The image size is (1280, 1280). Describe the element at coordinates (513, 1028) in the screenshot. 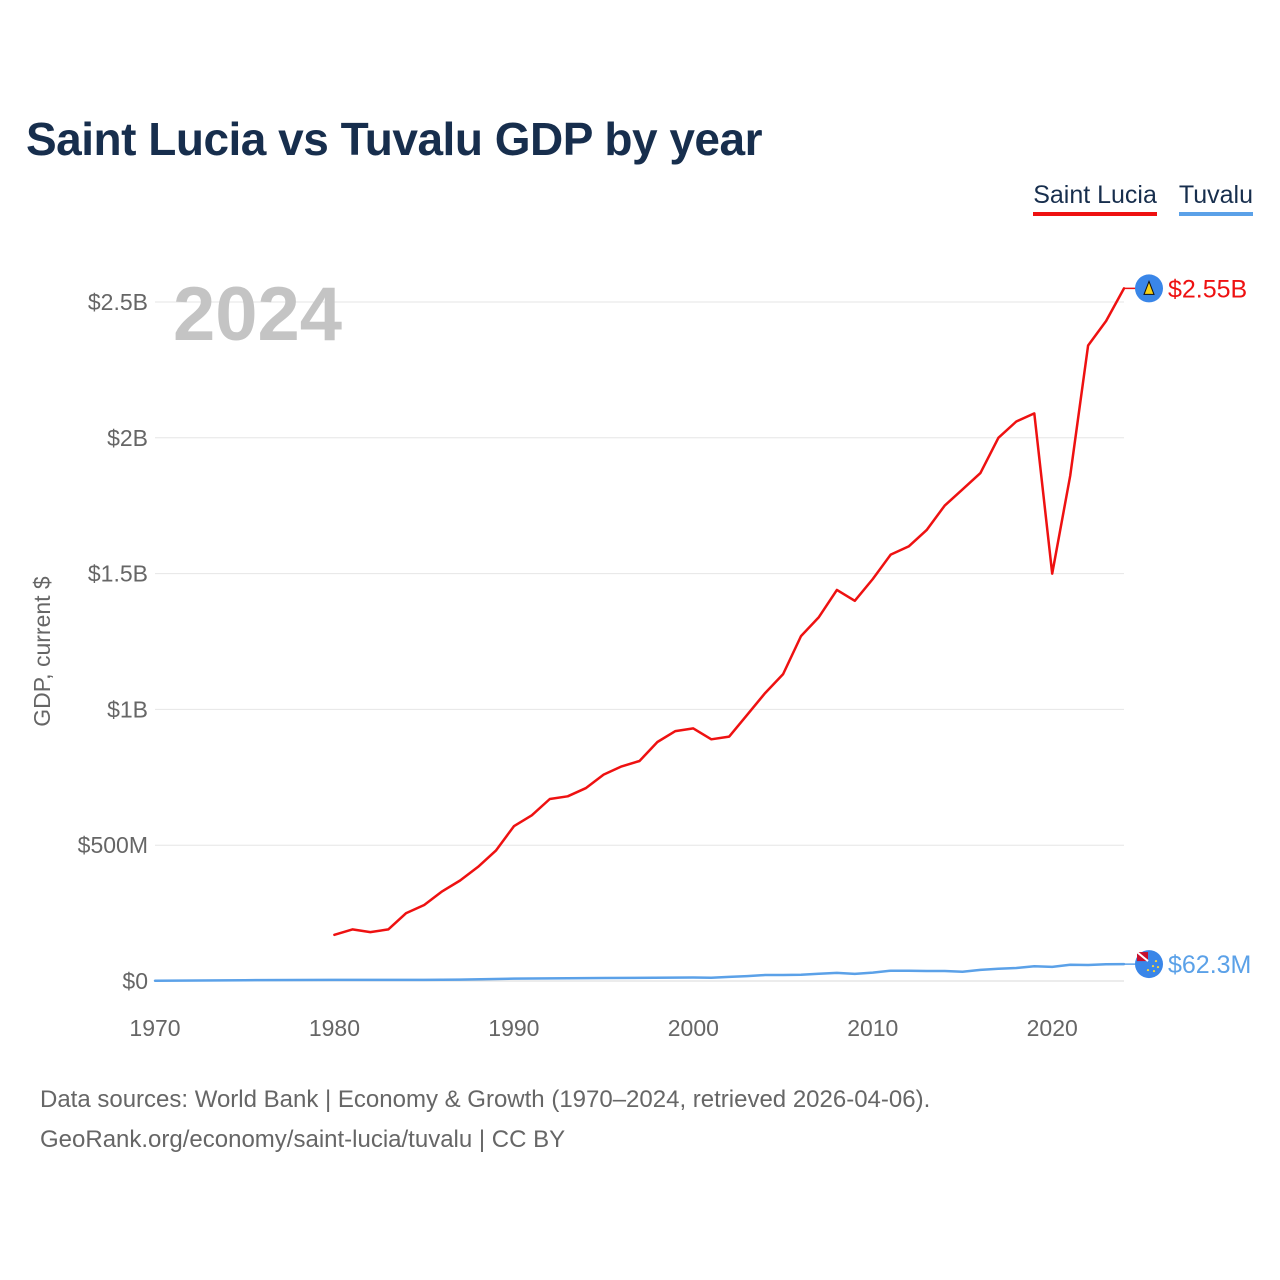

I see `x-tick-label: 1990` at that location.